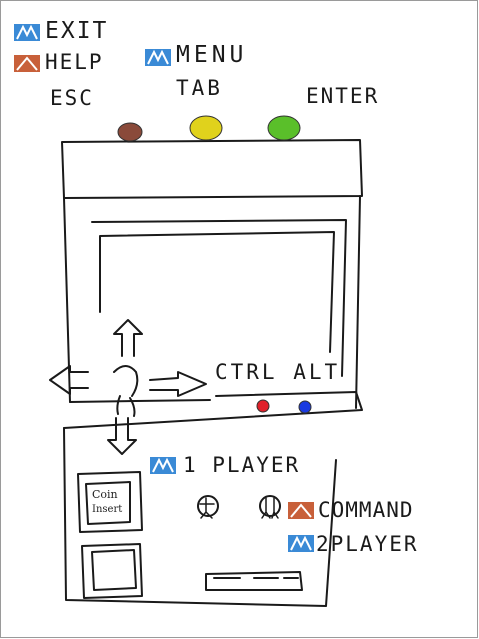 The image size is (479, 639). I want to click on exit-label: EXIT, so click(77, 31).